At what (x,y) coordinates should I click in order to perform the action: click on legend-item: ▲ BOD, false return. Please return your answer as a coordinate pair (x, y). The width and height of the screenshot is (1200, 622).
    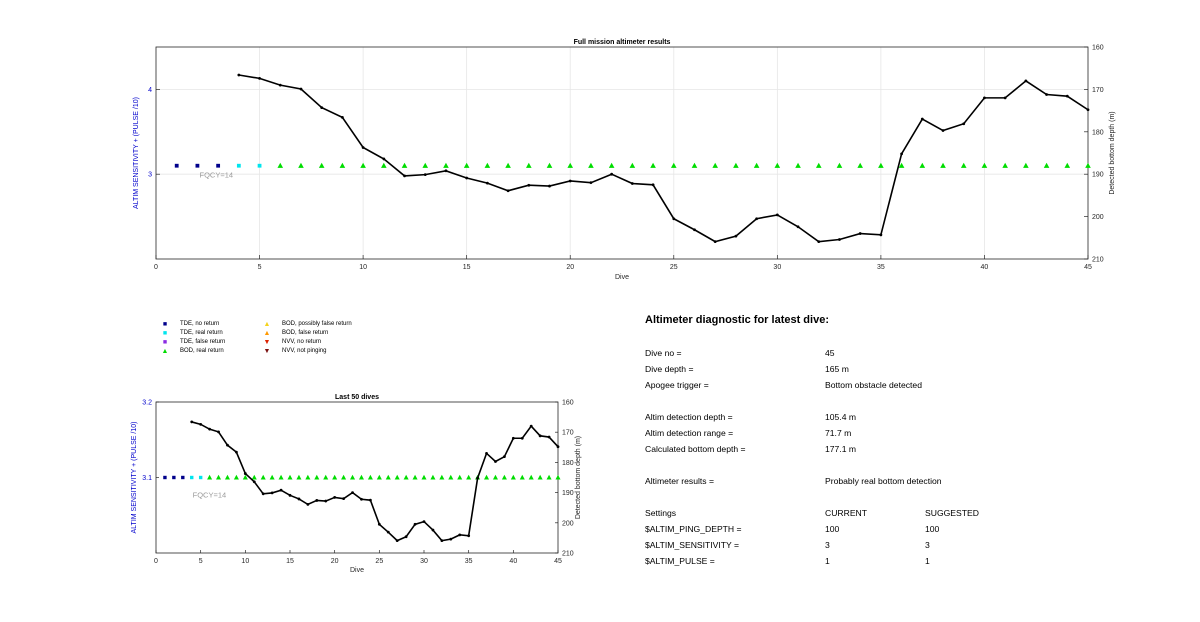
    Looking at the image, I should click on (294, 333).